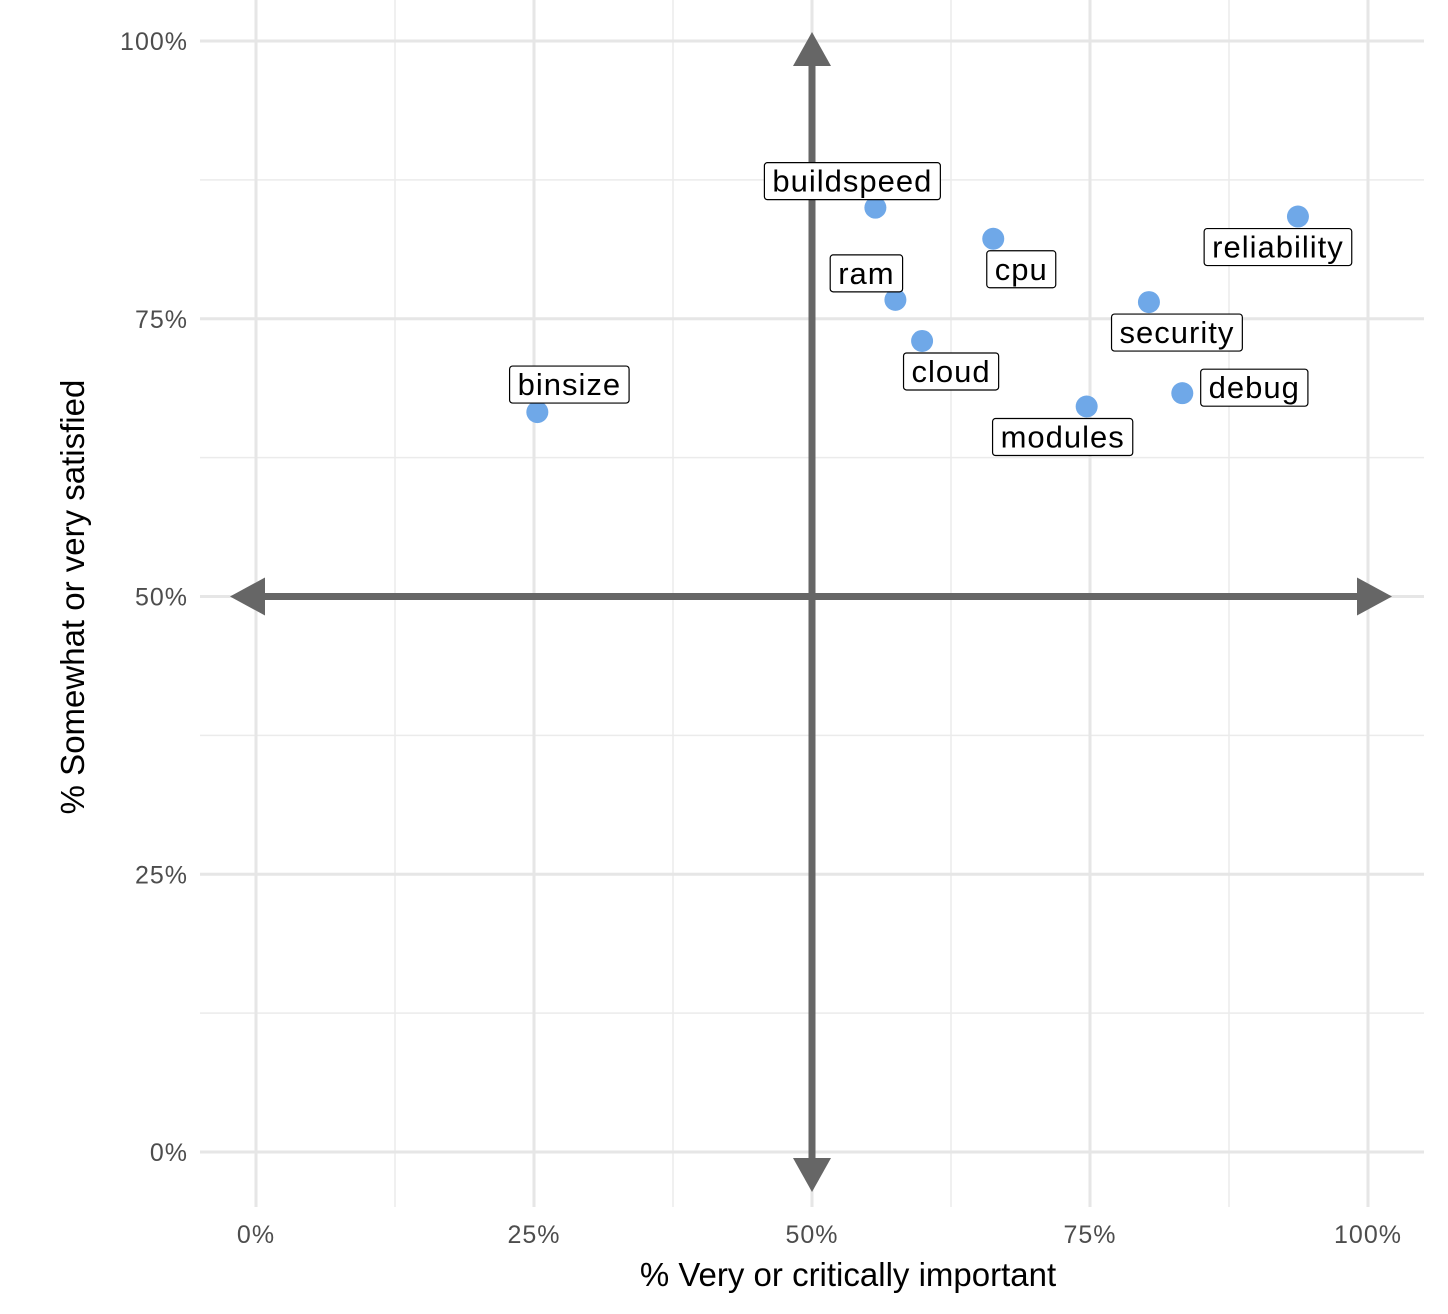 The height and width of the screenshot is (1314, 1448). I want to click on data-point-binsize, so click(537, 412).